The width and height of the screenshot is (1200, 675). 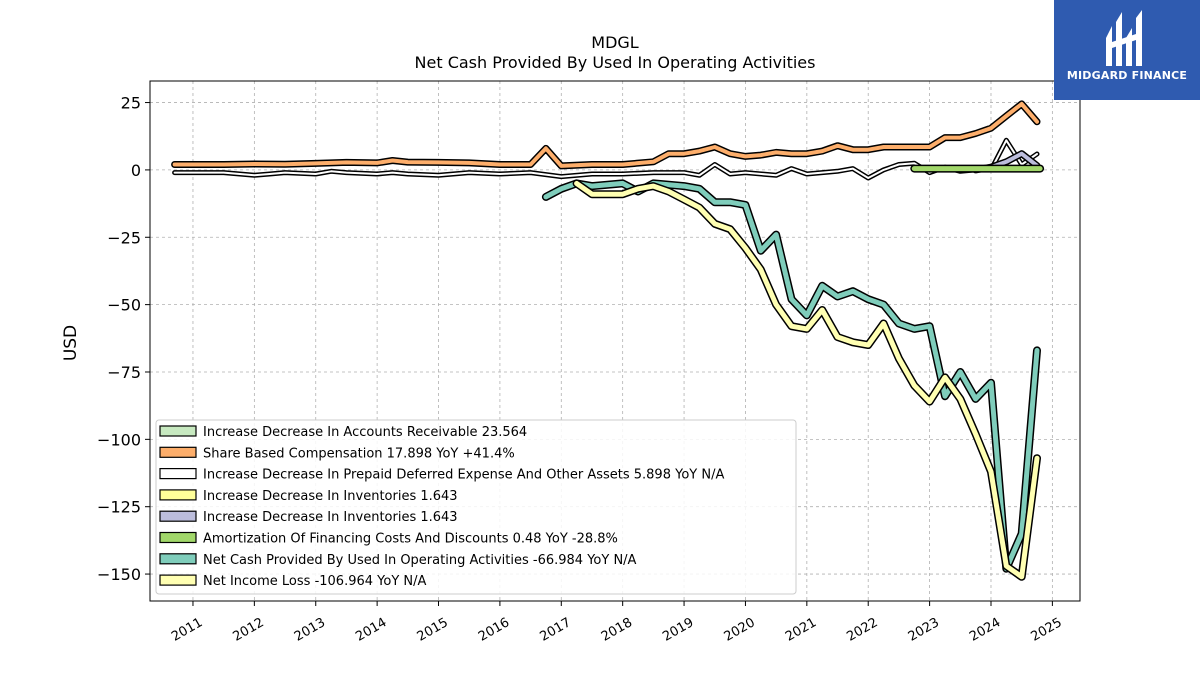 I want to click on legend-label: Net Income Loss -106.964 YoY N/A, so click(x=314, y=581).